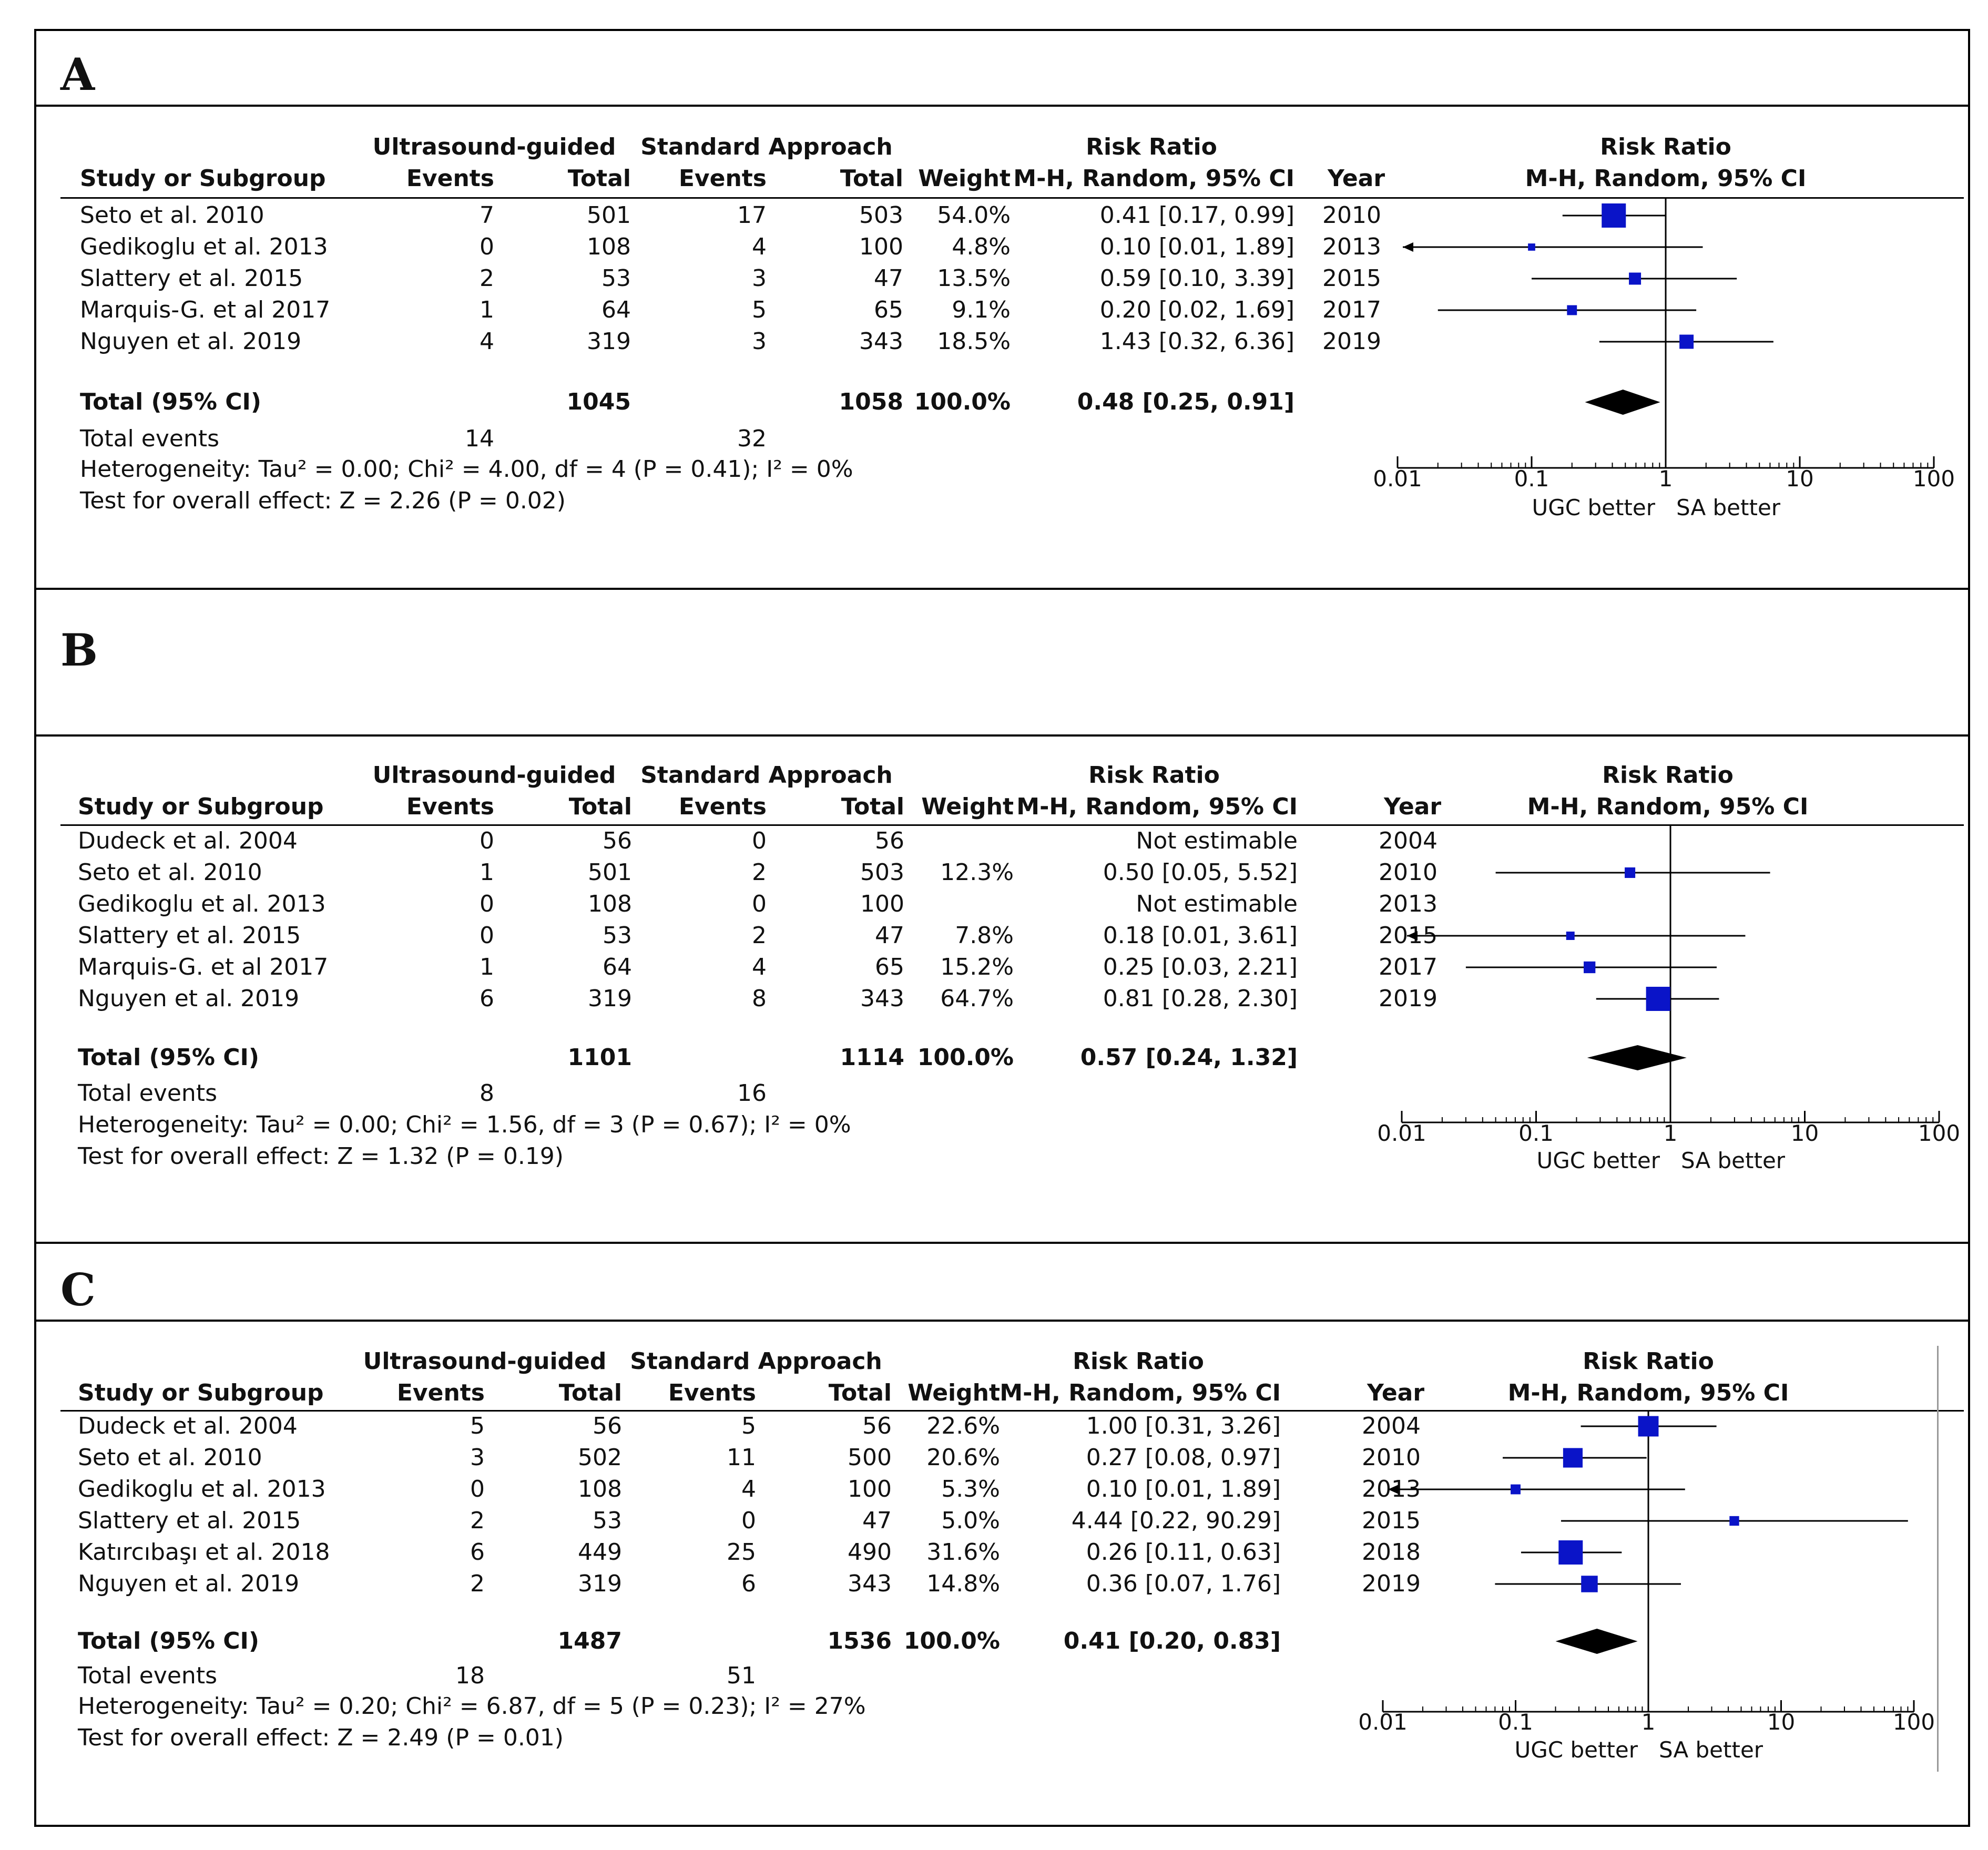 This screenshot has width=1988, height=1850. What do you see at coordinates (977, 967) in the screenshot?
I see `weight-cell: 15.2%` at bounding box center [977, 967].